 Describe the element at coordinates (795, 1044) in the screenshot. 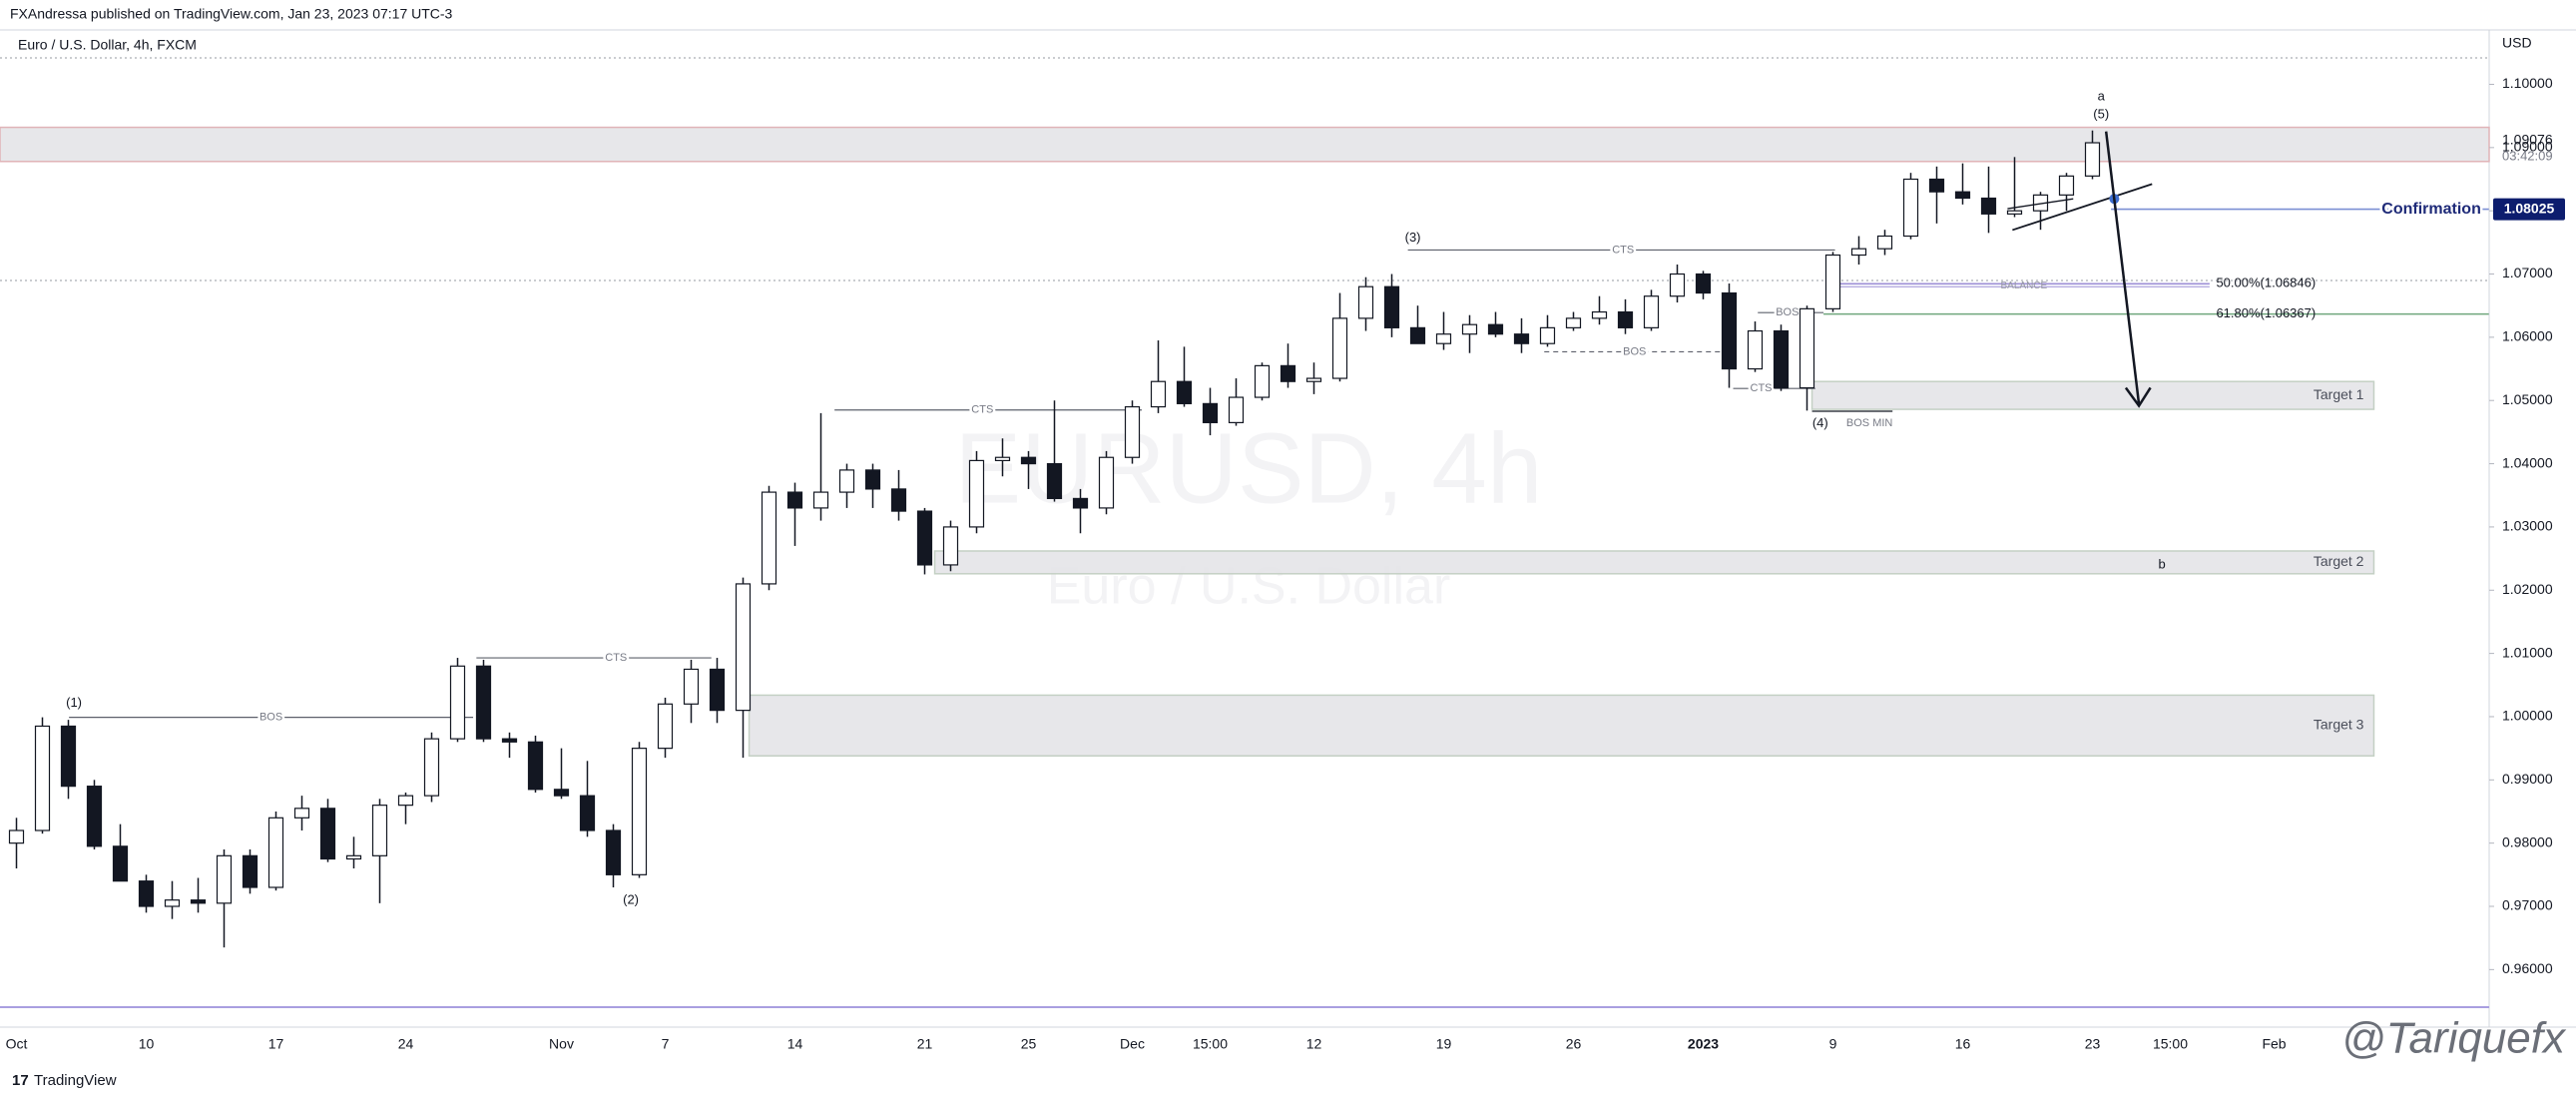

I see `x-tick-label: 14` at that location.